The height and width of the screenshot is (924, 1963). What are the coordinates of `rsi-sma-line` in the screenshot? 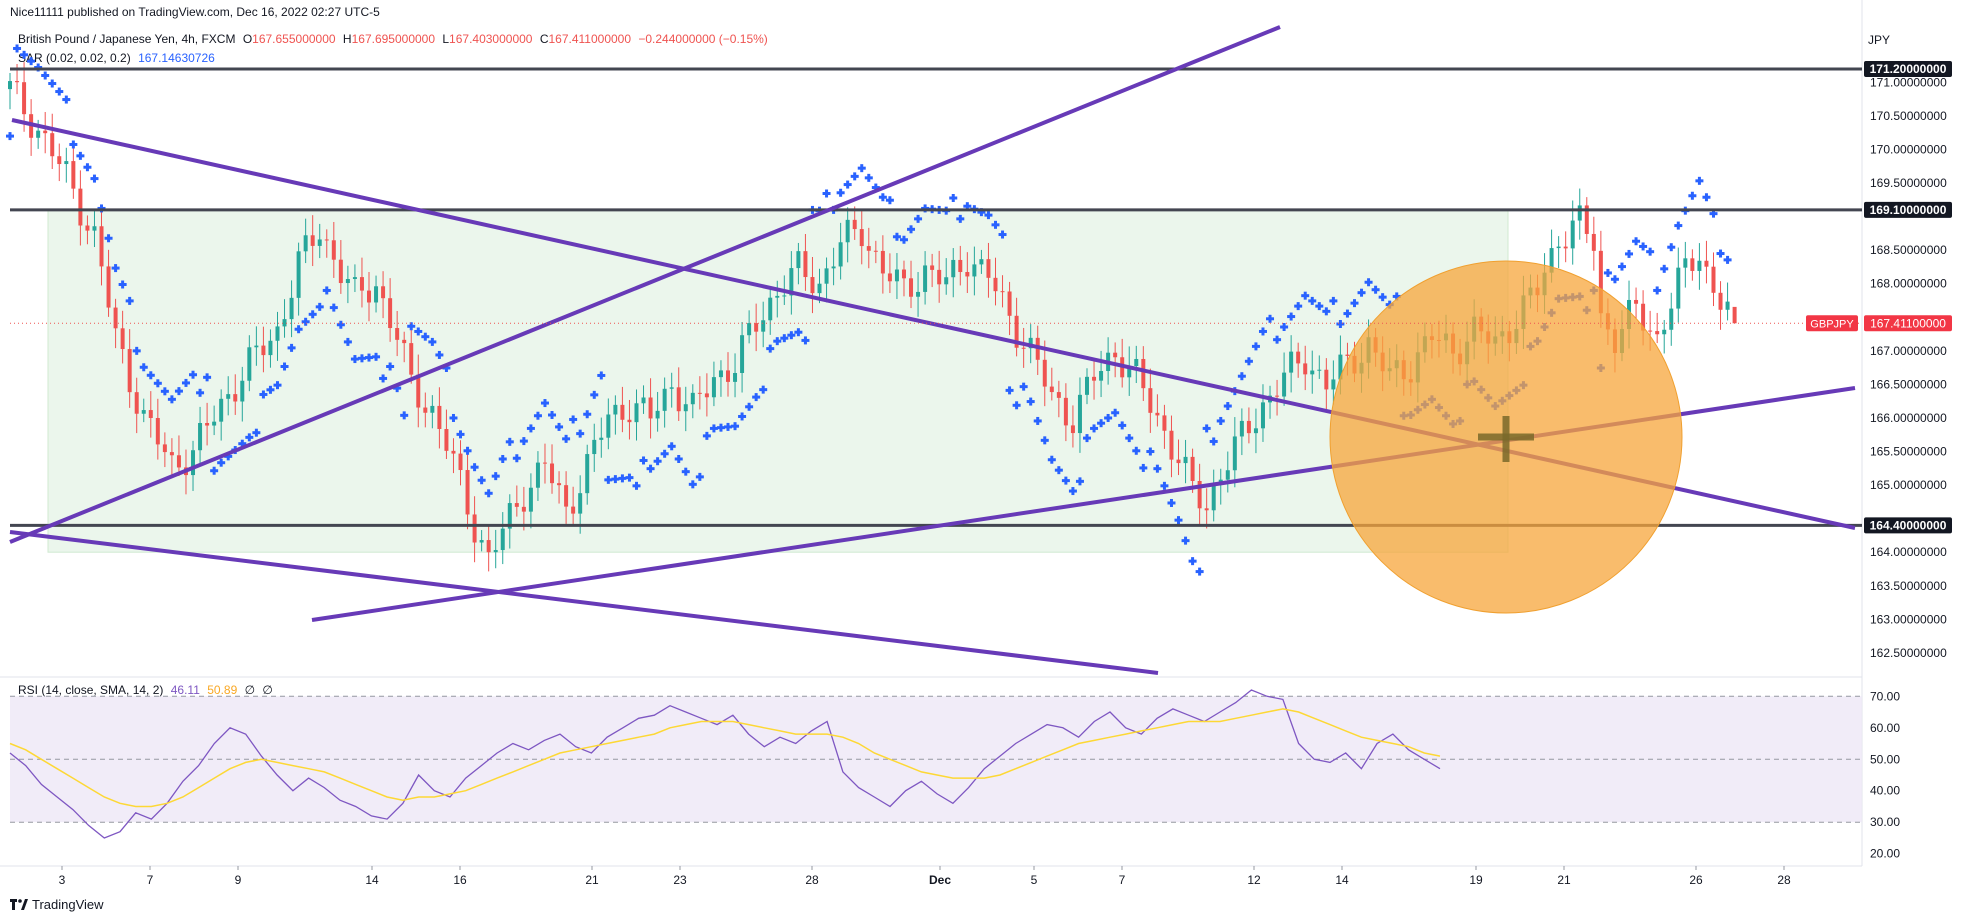 It's located at (725, 758).